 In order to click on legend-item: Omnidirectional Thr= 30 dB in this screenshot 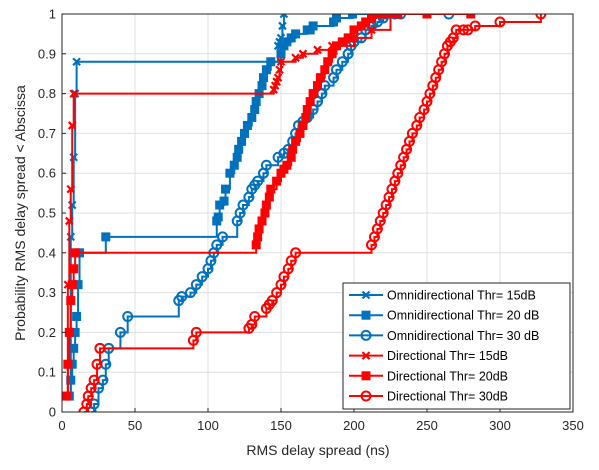, I will do `click(444, 336)`.